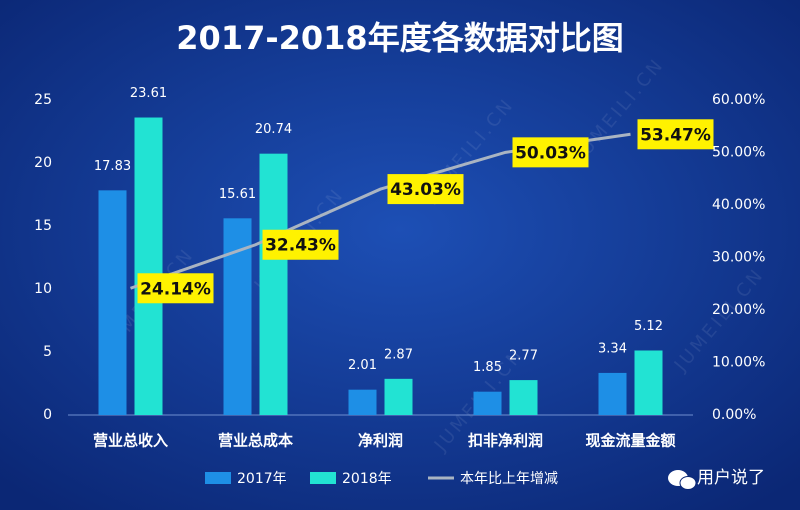 This screenshot has width=800, height=510. Describe the element at coordinates (367, 479) in the screenshot. I see `legend-label: 2018年` at that location.